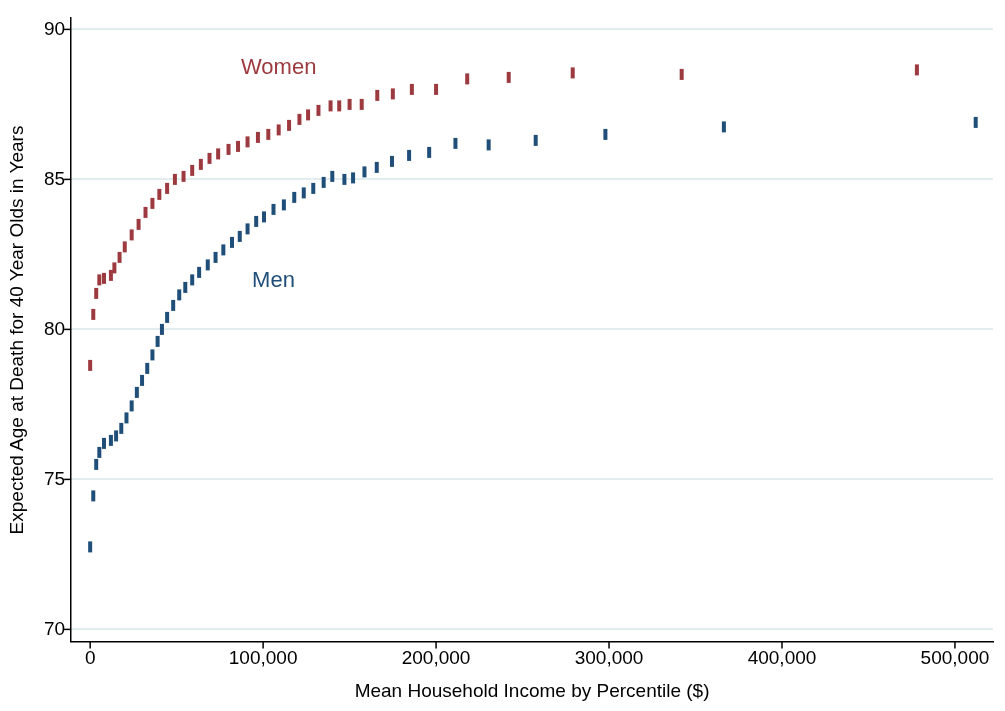  What do you see at coordinates (782, 658) in the screenshot?
I see `x-tick-label: 400,000` at bounding box center [782, 658].